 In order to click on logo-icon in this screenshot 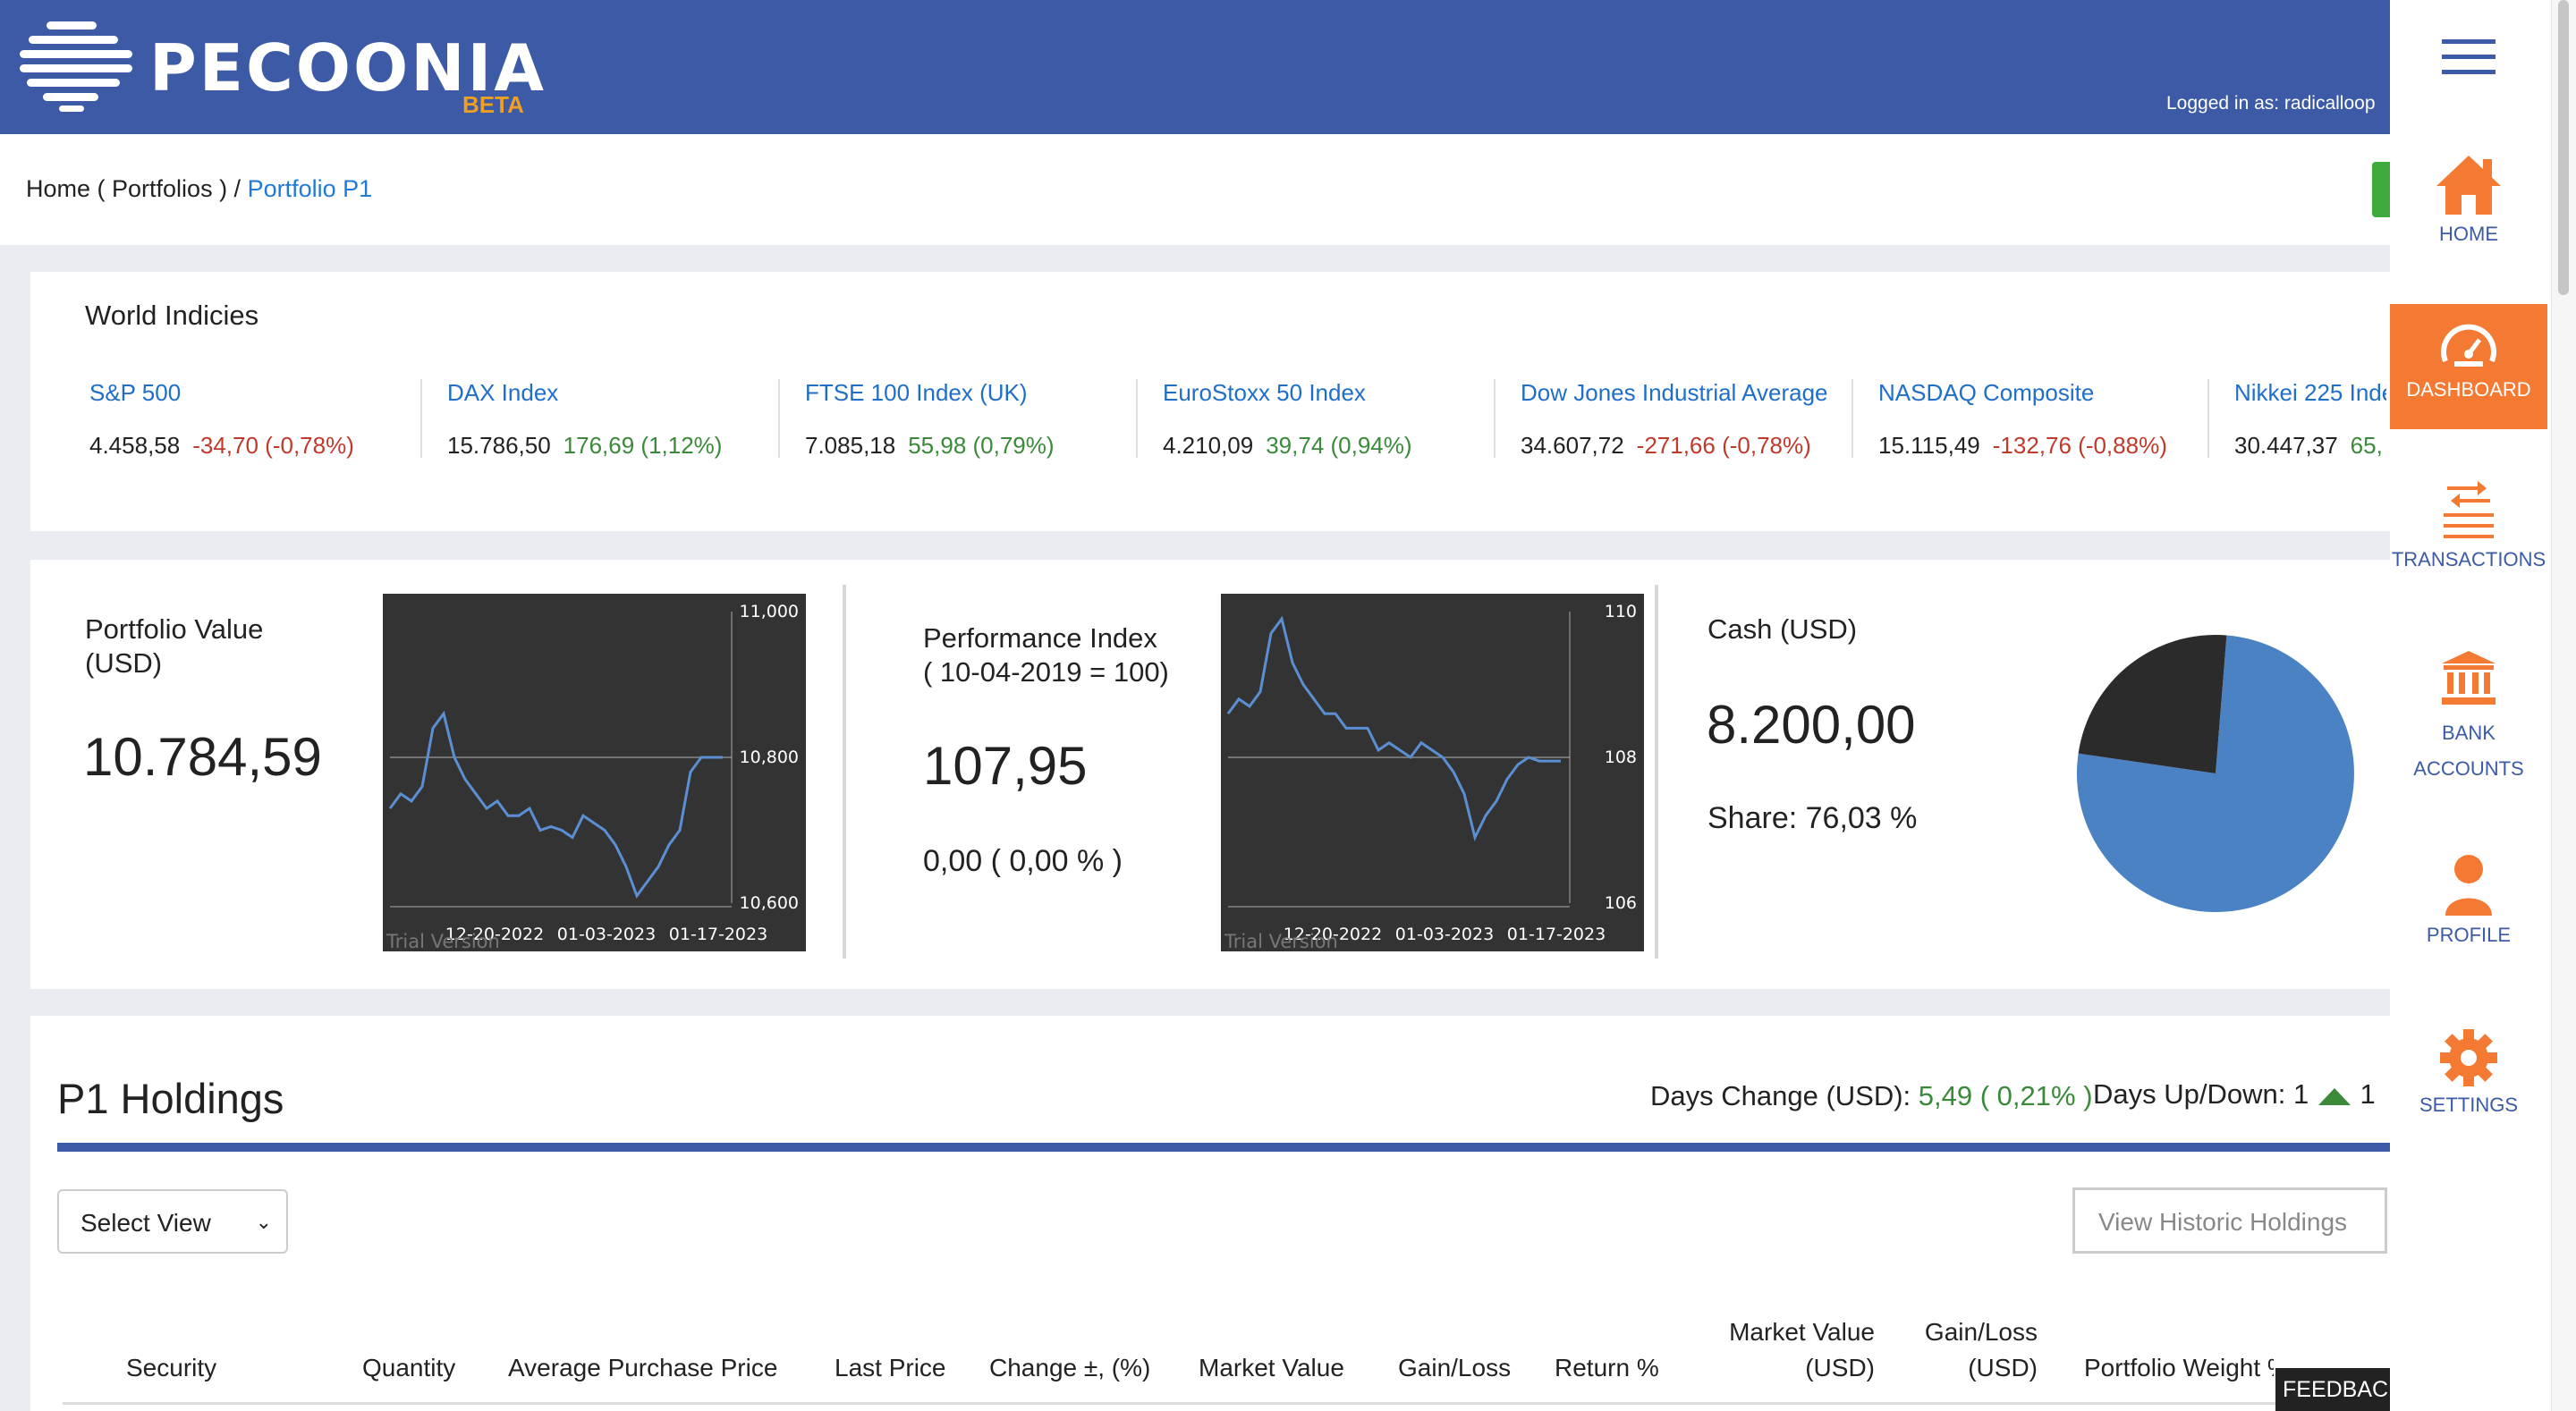, I will do `click(76, 67)`.